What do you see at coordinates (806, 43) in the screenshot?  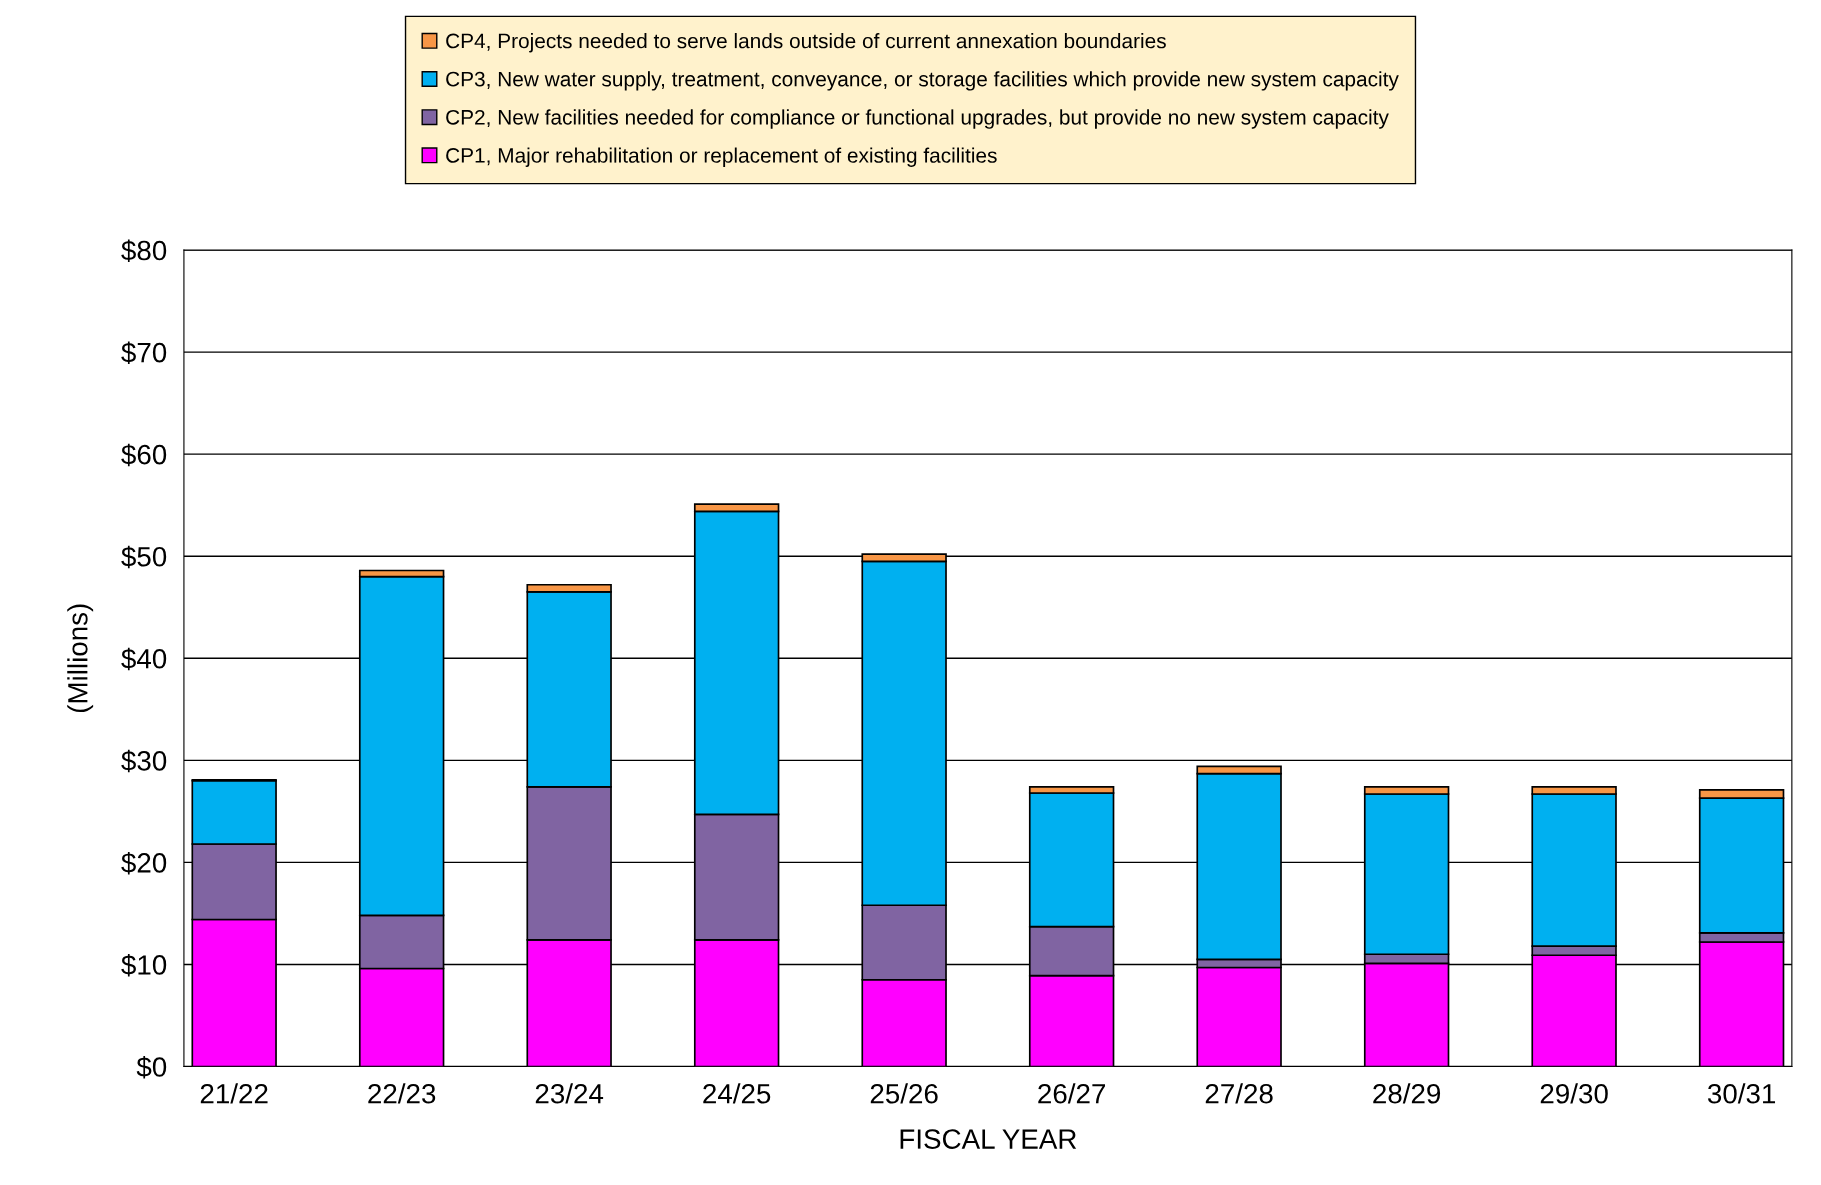 I see `legend-label: CP4, Projects needed to serve lands outside of current annexation boundaries` at bounding box center [806, 43].